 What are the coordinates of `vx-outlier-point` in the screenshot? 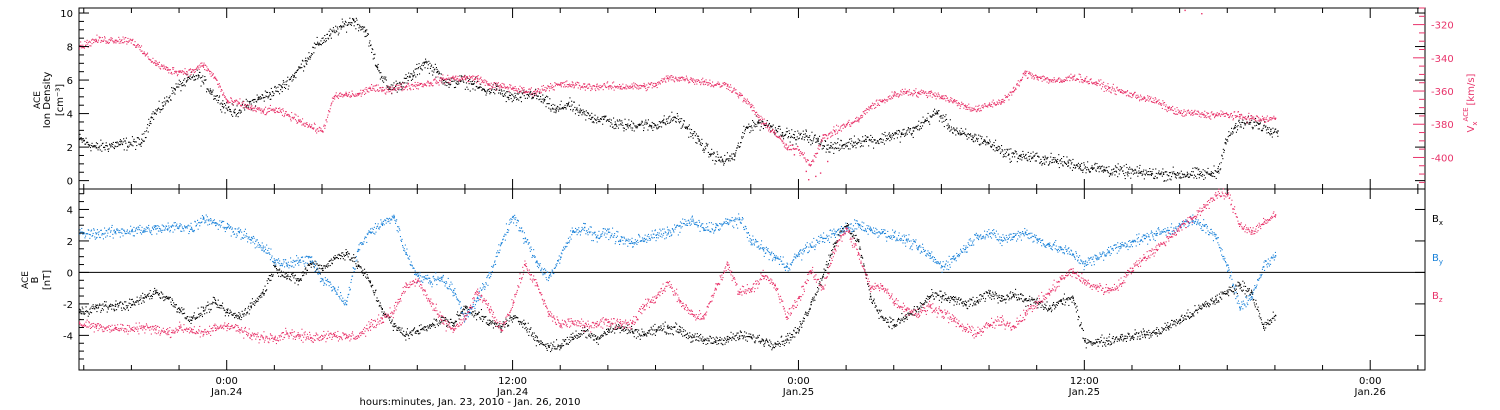 It's located at (820, 173).